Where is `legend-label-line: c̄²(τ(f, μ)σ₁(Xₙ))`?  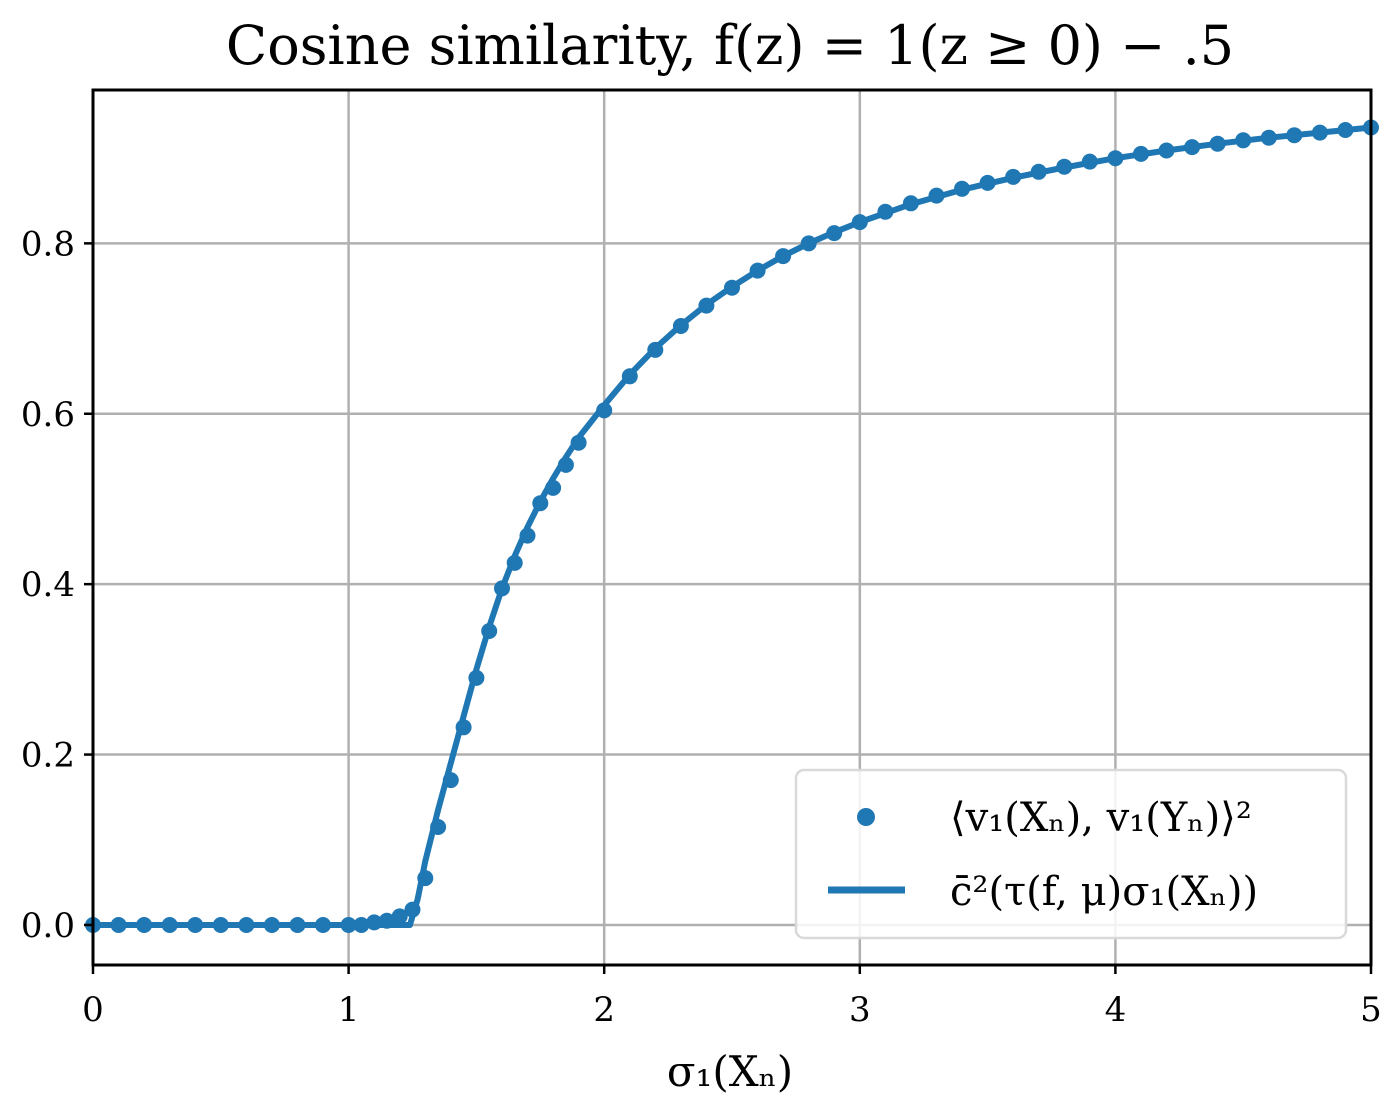
legend-label-line: c̄²(τ(f, μ)σ₁(Xₙ)) is located at coordinates (1104, 892).